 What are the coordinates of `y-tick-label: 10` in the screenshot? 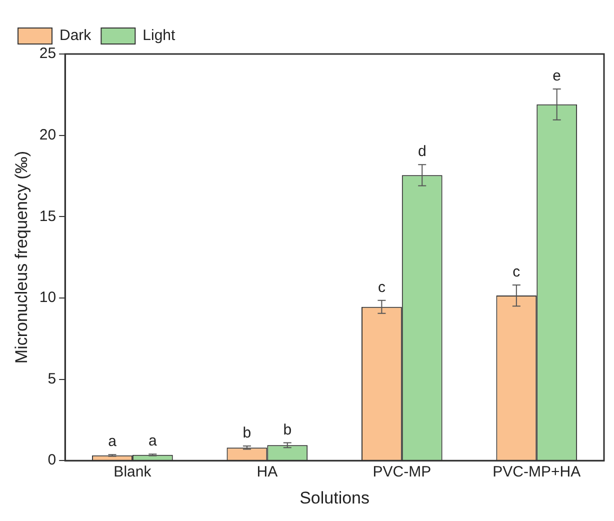 It's located at (47, 297).